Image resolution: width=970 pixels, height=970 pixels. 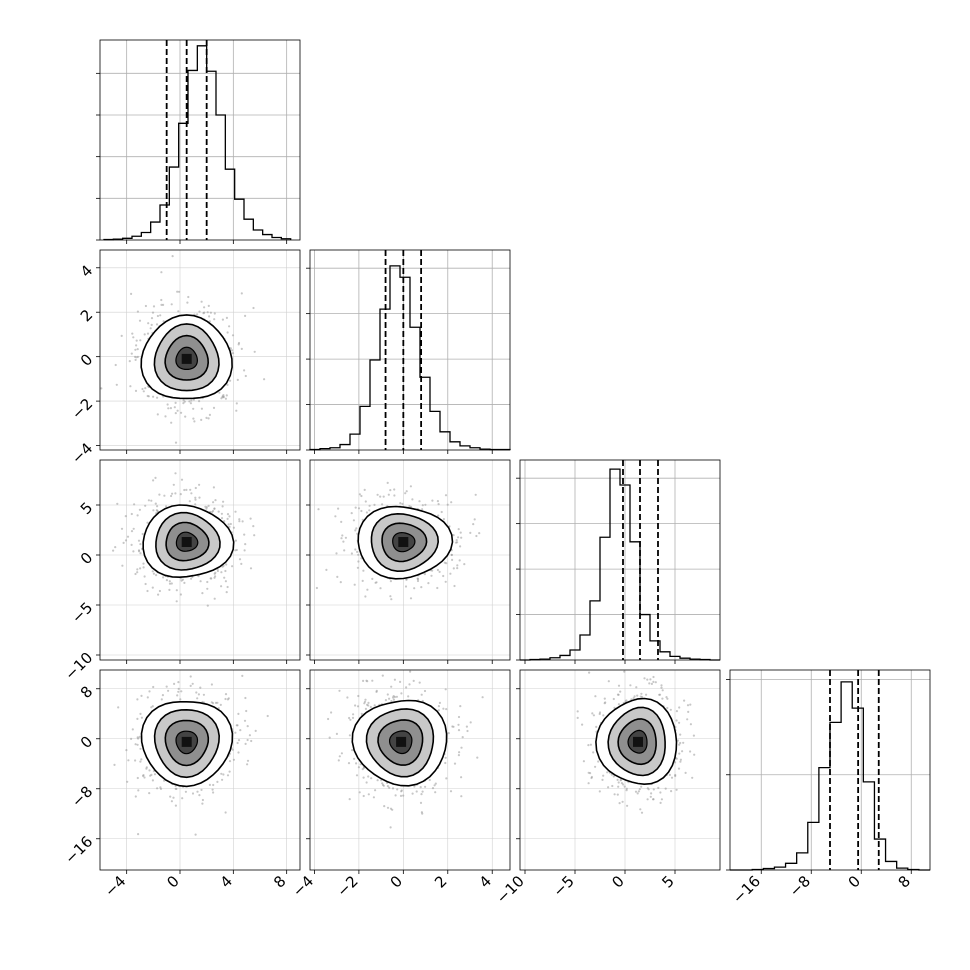 What do you see at coordinates (78, 666) in the screenshot?
I see `y-tick-label: −10` at bounding box center [78, 666].